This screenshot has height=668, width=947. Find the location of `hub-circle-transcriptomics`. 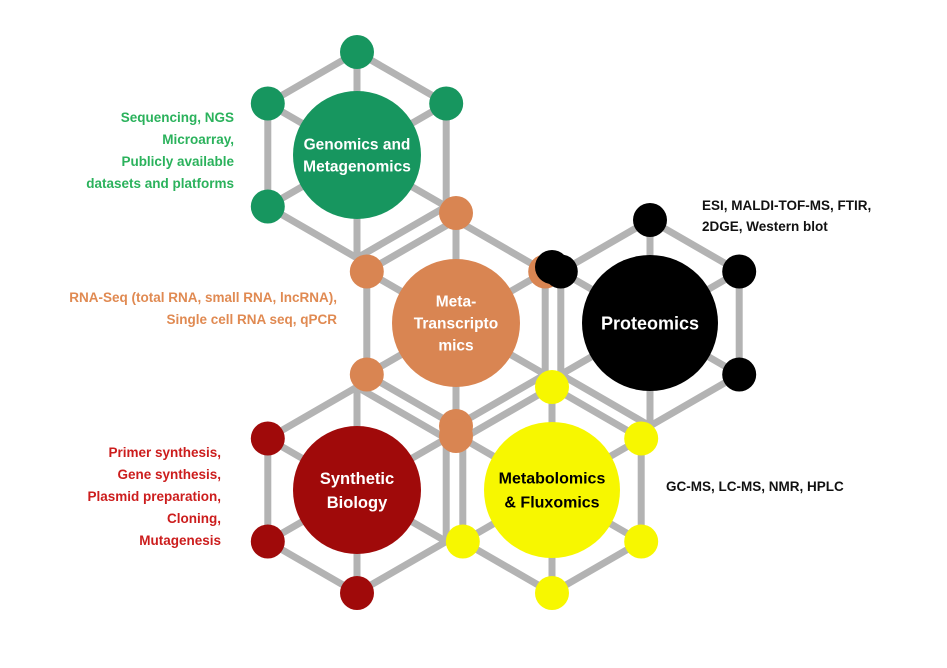

hub-circle-transcriptomics is located at coordinates (456, 323).